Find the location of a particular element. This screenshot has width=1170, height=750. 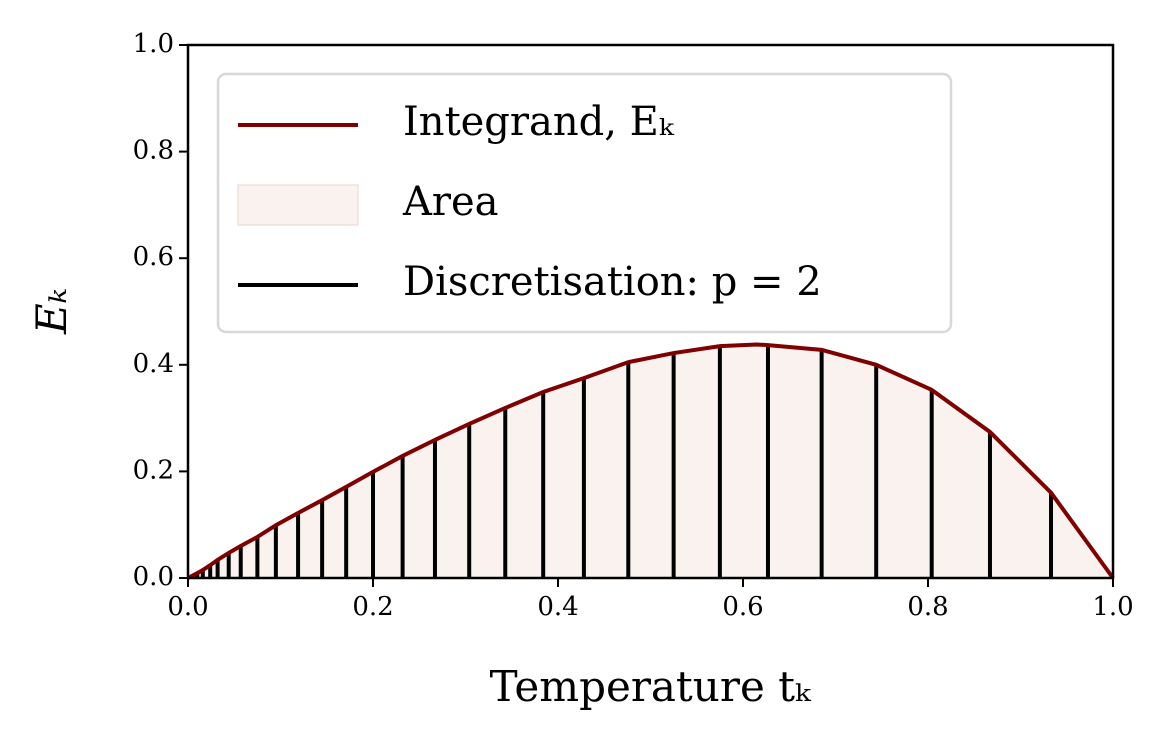

y-axis-label: Eₖ is located at coordinates (51, 311).